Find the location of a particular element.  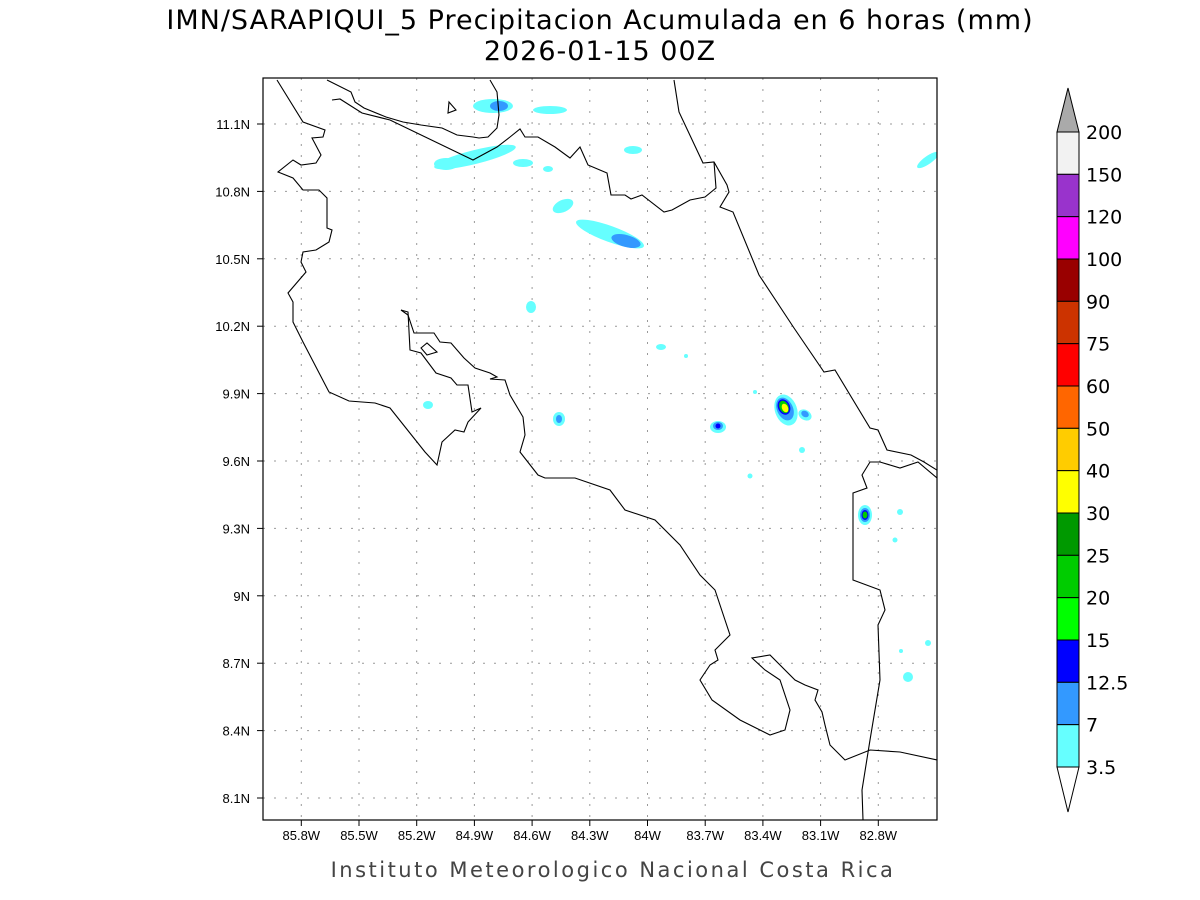

y-tick-label: 9.9N is located at coordinates (236, 394).